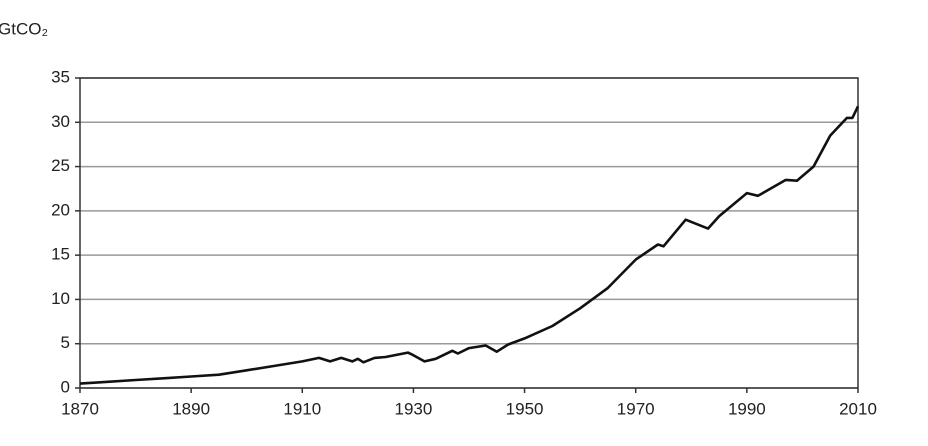 The image size is (928, 446). I want to click on y-tick-label: 0, so click(65, 386).